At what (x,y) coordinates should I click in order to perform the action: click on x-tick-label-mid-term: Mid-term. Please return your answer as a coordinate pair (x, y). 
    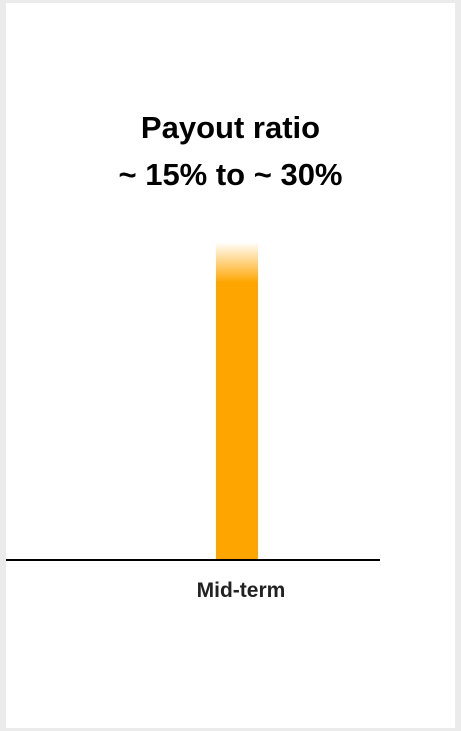
    Looking at the image, I should click on (241, 590).